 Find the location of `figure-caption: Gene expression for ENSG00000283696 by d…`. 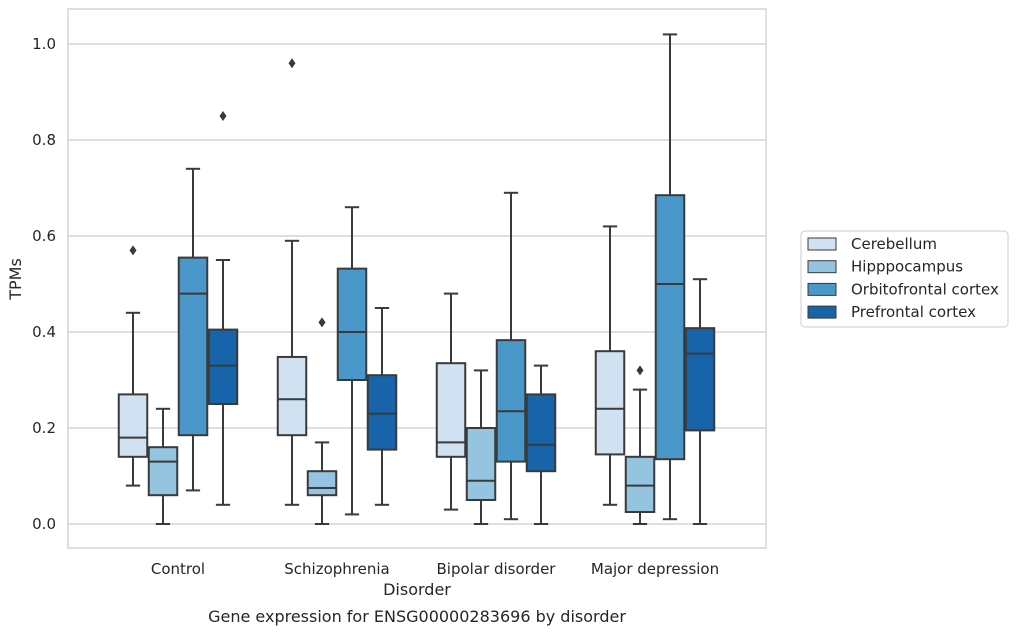

figure-caption: Gene expression for ENSG00000283696 by d… is located at coordinates (417, 616).